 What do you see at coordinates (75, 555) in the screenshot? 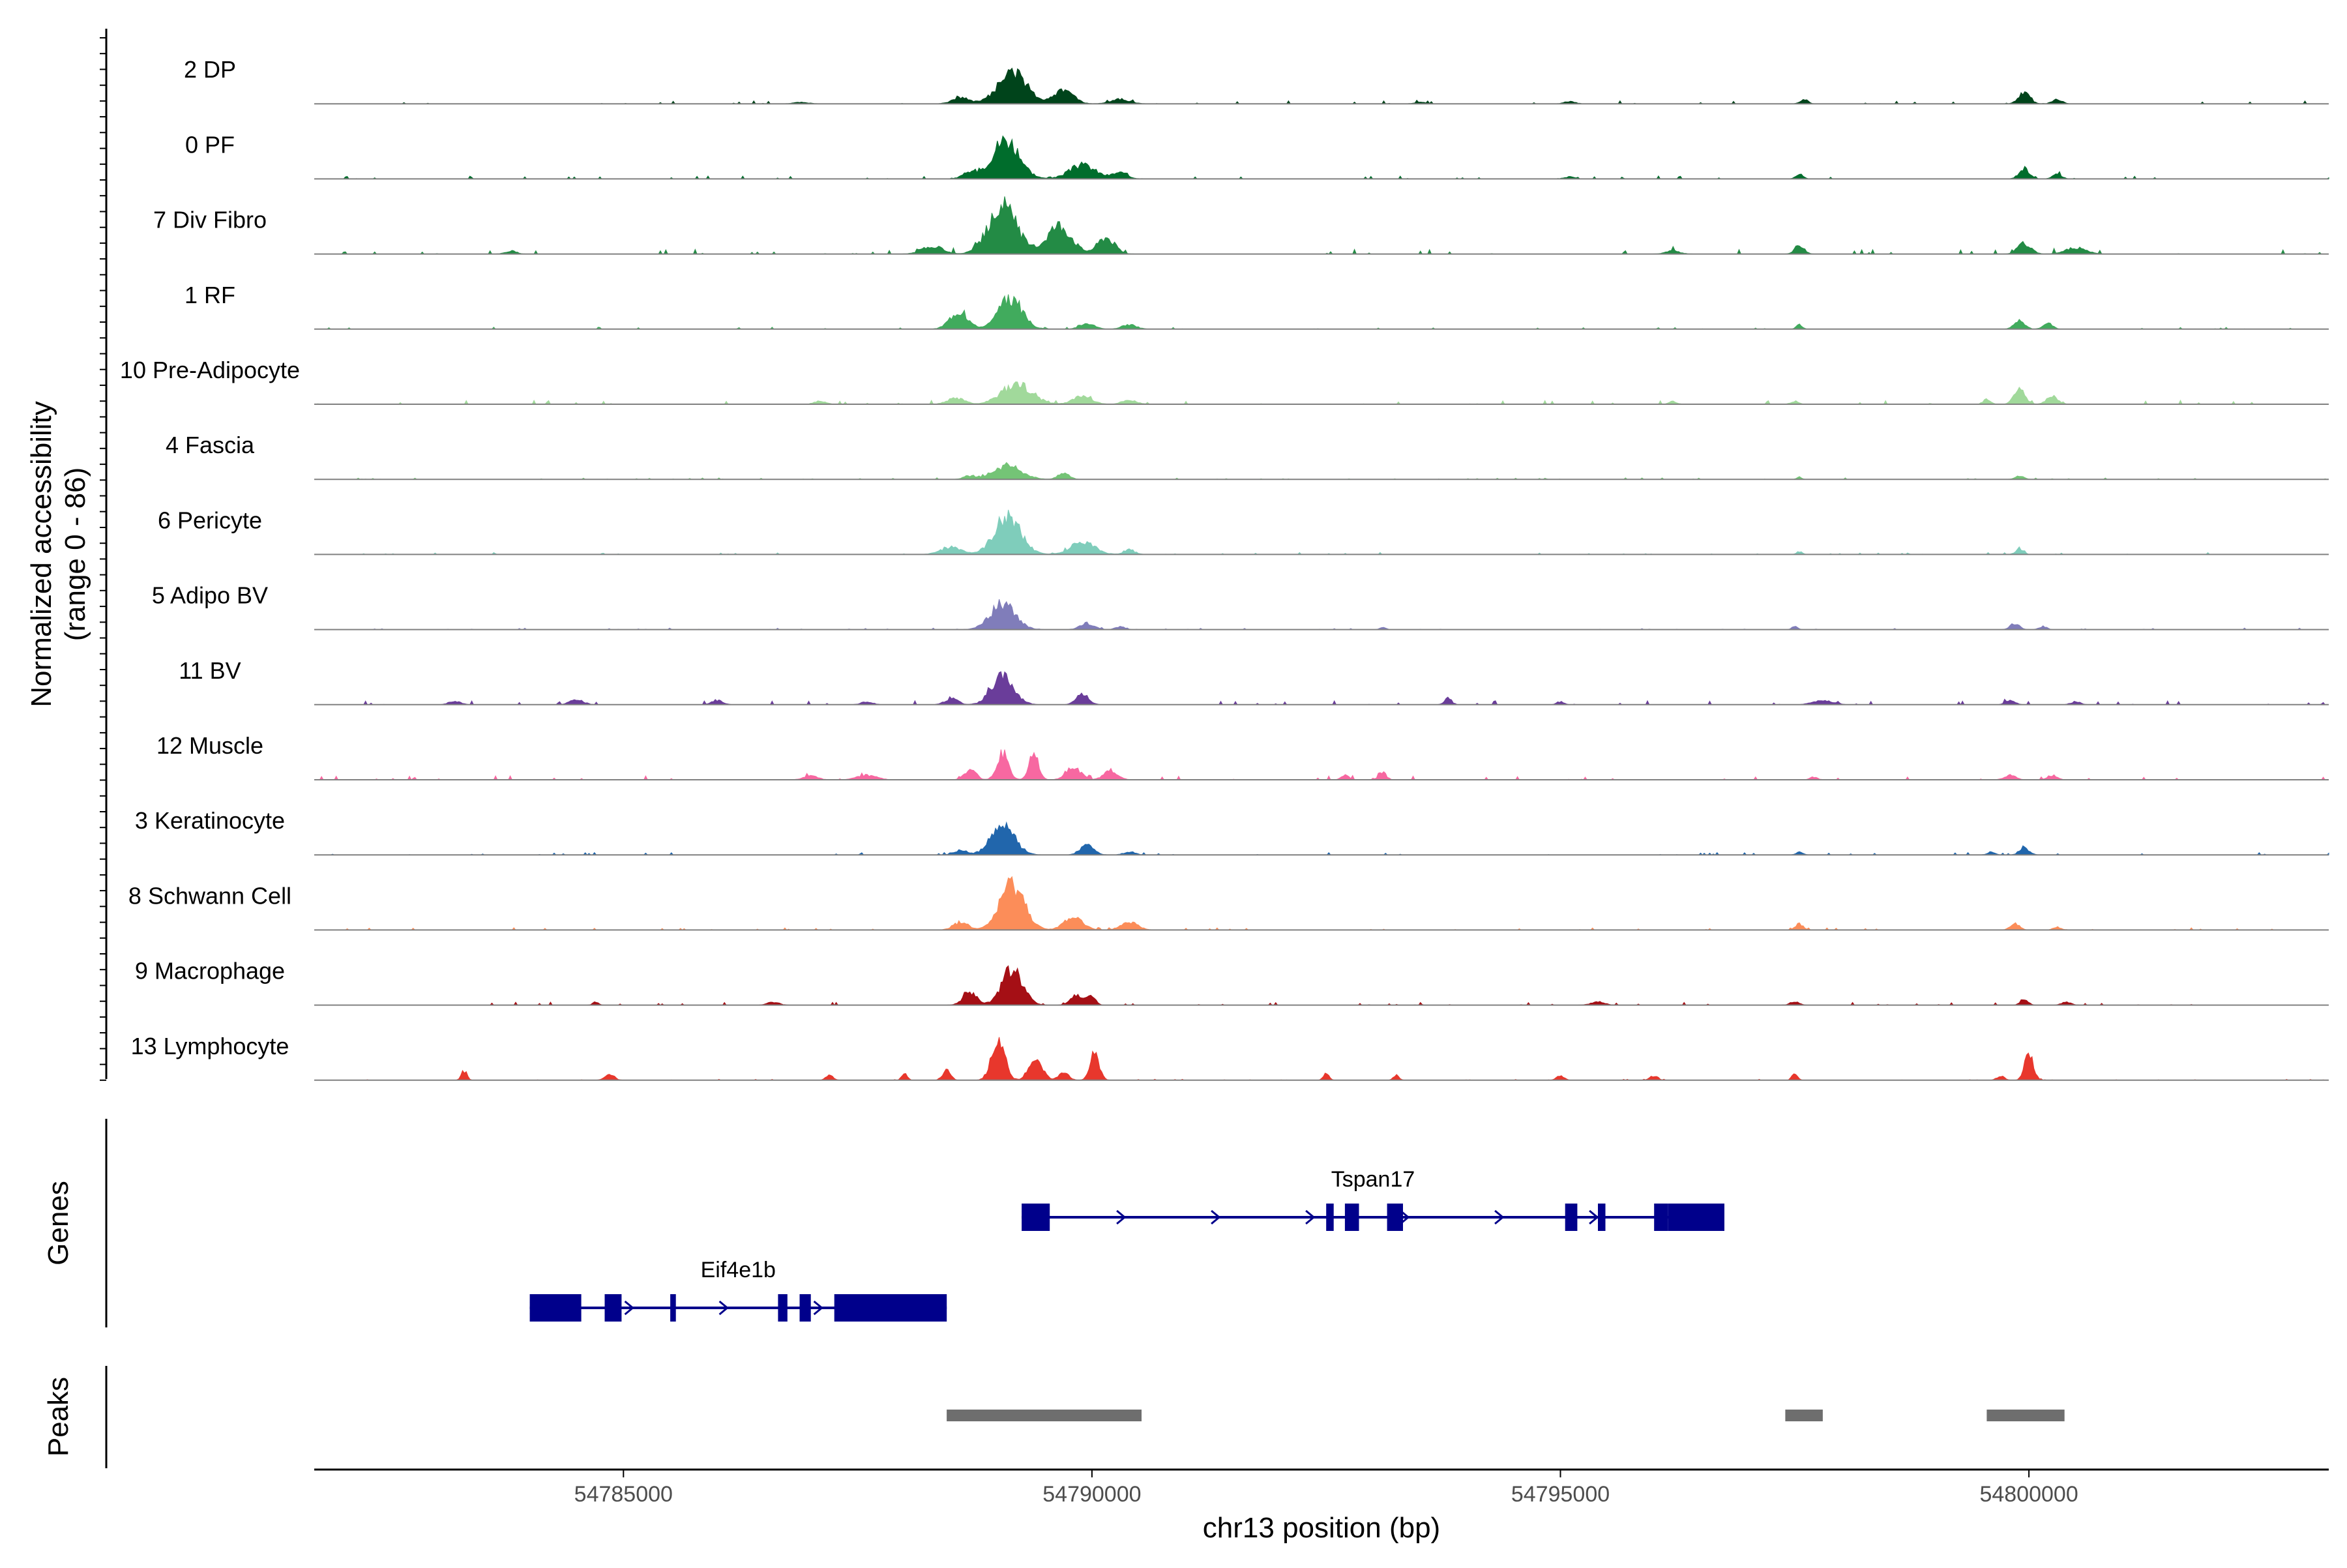
I see `y-axis-label-line2: (range 0 - 86)` at bounding box center [75, 555].